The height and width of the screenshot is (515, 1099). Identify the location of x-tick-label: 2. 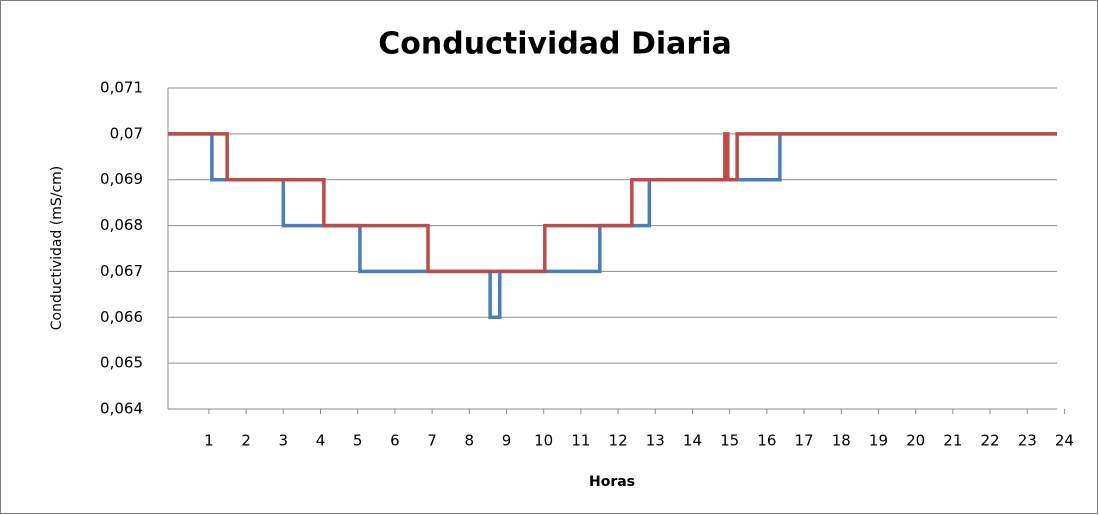
(246, 441).